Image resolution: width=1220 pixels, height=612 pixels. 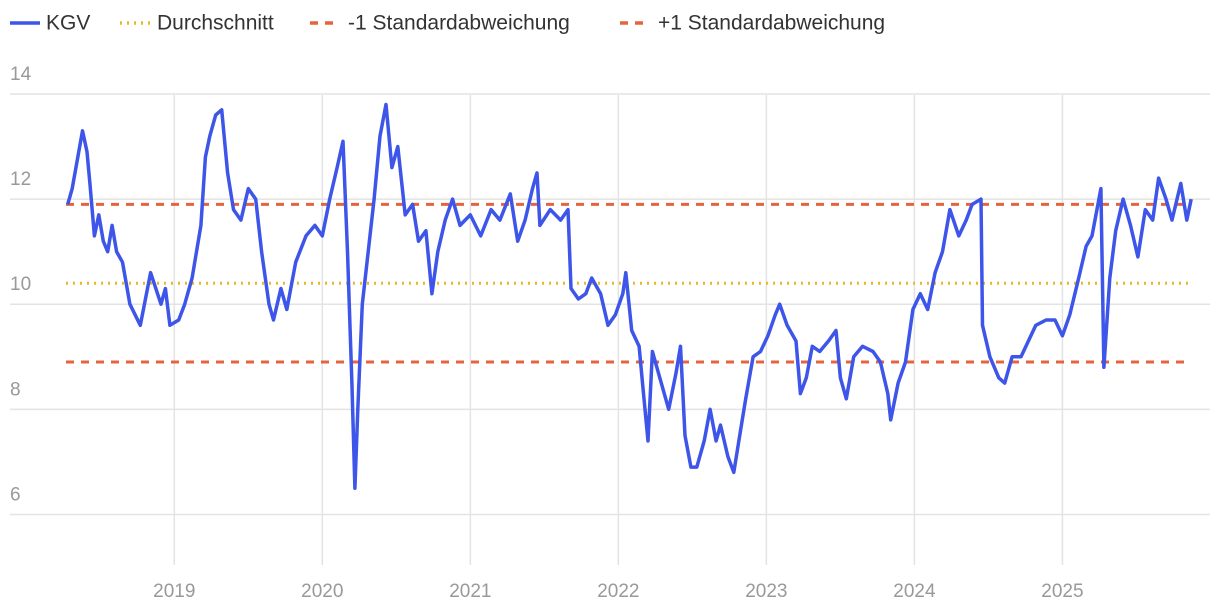 What do you see at coordinates (459, 23) in the screenshot?
I see `legend-label: -1 Standardabweichung` at bounding box center [459, 23].